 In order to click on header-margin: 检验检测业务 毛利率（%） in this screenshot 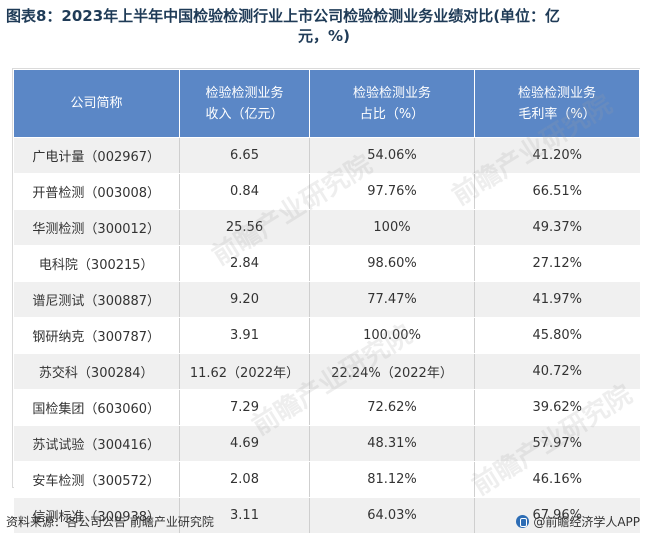, I will do `click(557, 103)`.